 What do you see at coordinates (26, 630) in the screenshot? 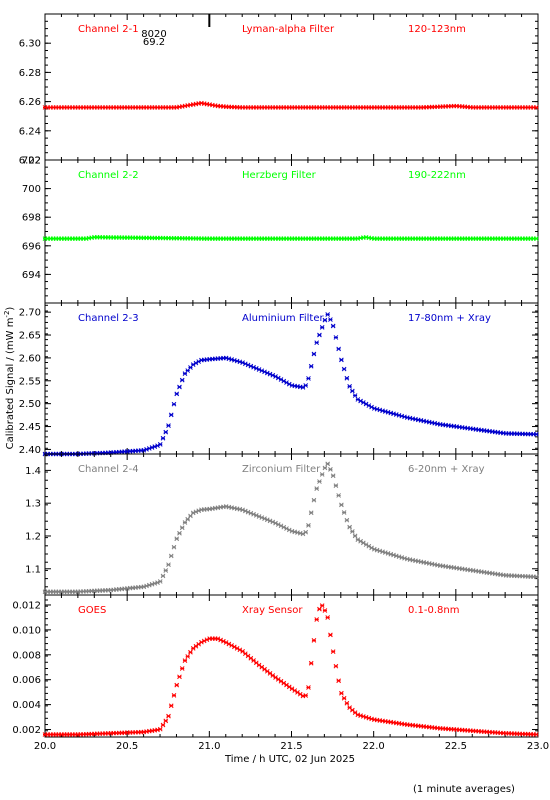
I see `y-tick-label: 0.010` at bounding box center [26, 630].